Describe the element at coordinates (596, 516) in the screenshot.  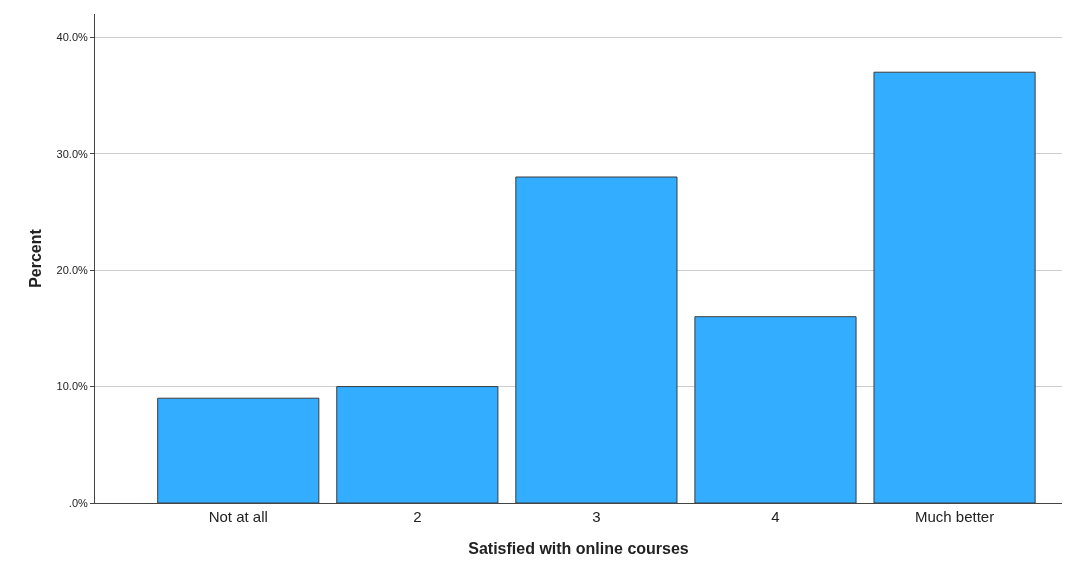
I see `x-tick-label: 3` at that location.